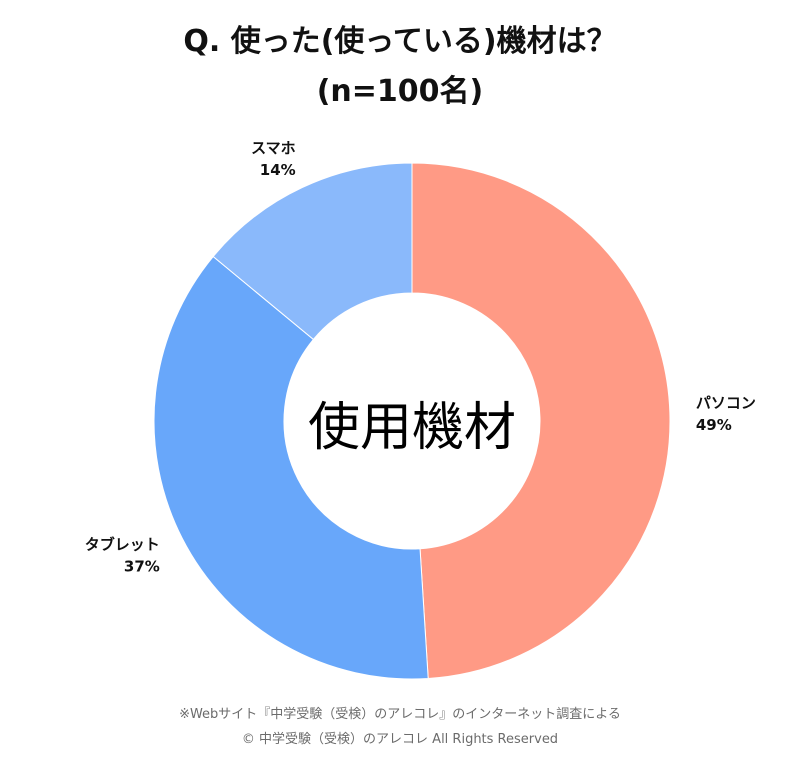 This screenshot has width=800, height=768. I want to click on survey-note: ※Webサイト『中学受験（受検）のアレコレ』のインターネット調査による, so click(400, 714).